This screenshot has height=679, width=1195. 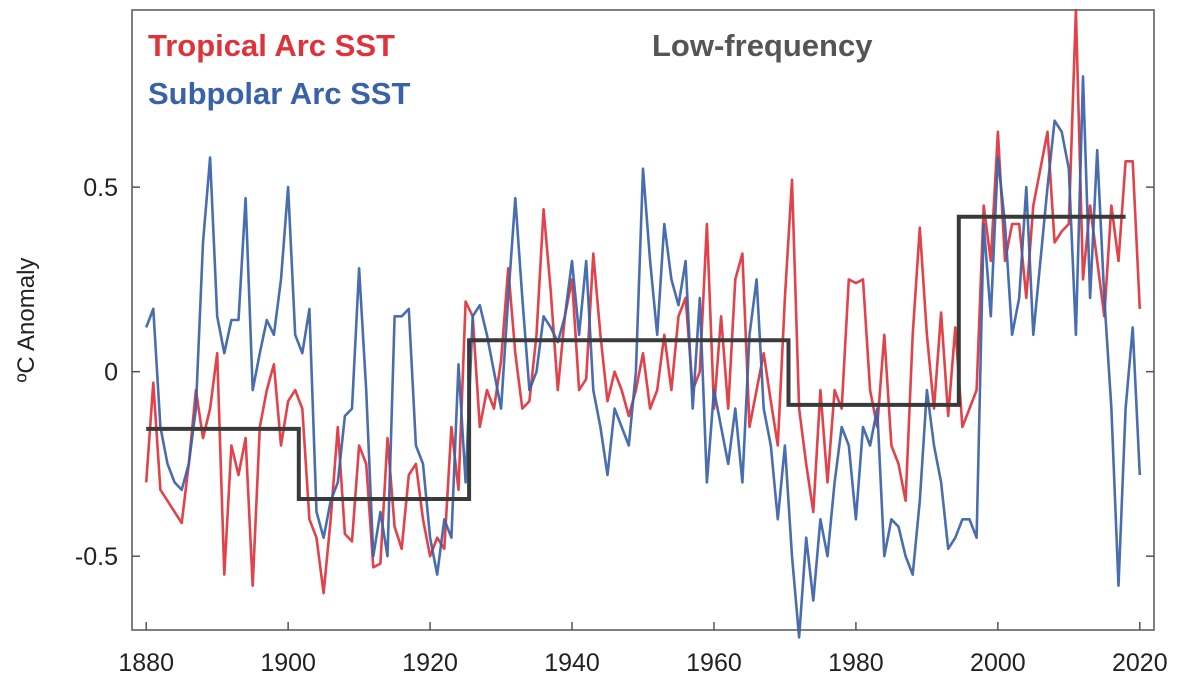 What do you see at coordinates (279, 93) in the screenshot?
I see `legend-subpolar: Subpolar Arc SST` at bounding box center [279, 93].